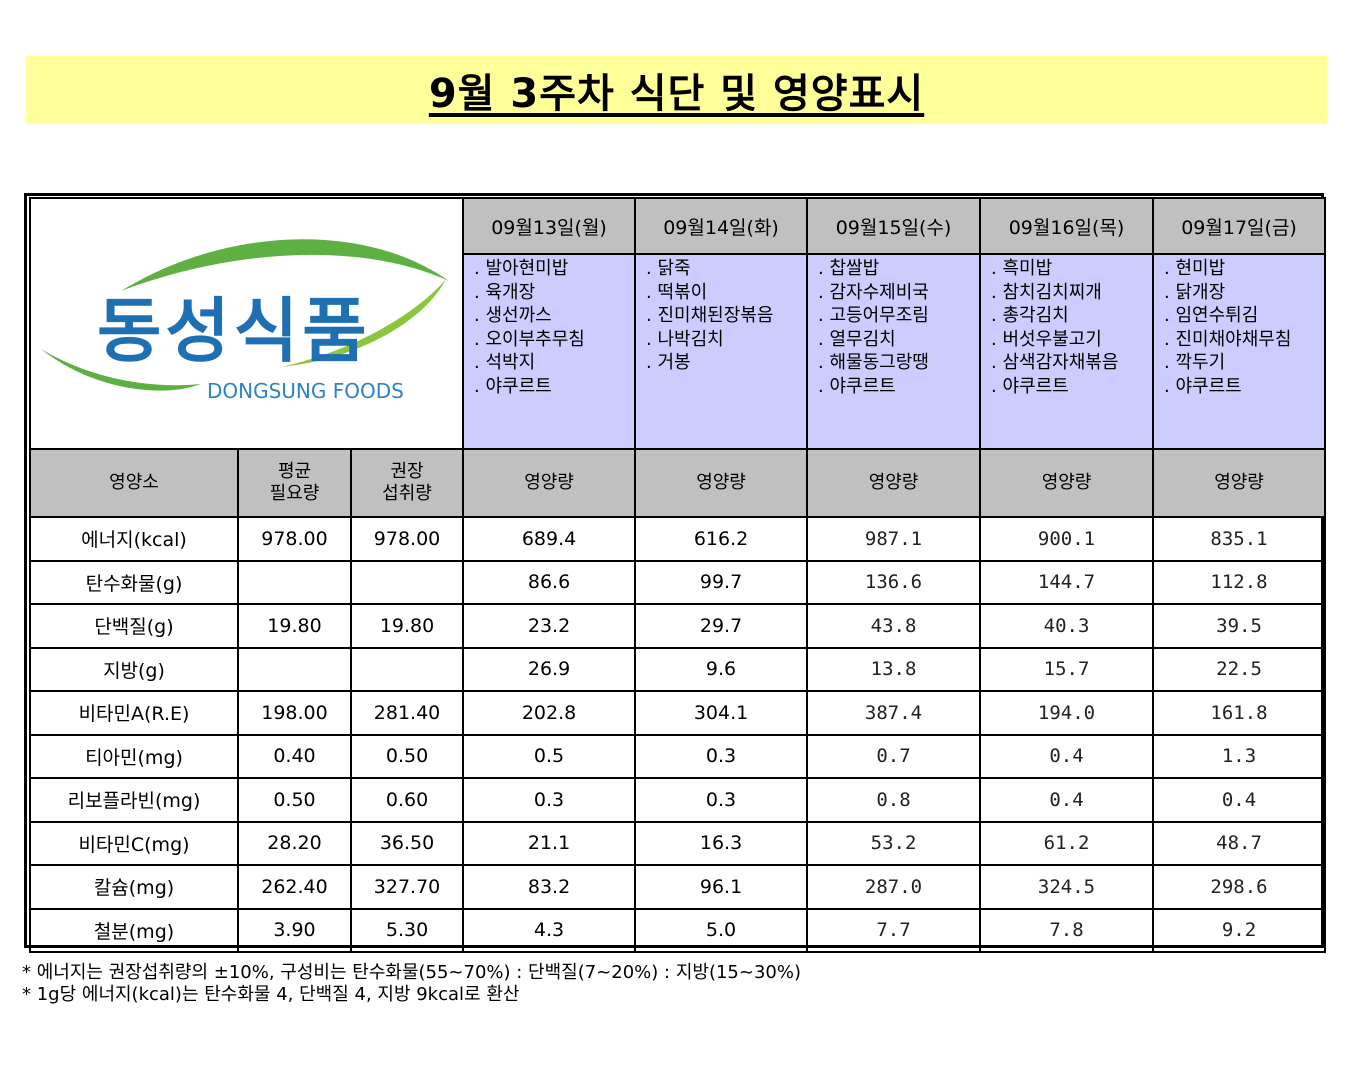 The image size is (1357, 1076). I want to click on rec-intake-value: 281.40, so click(407, 713).